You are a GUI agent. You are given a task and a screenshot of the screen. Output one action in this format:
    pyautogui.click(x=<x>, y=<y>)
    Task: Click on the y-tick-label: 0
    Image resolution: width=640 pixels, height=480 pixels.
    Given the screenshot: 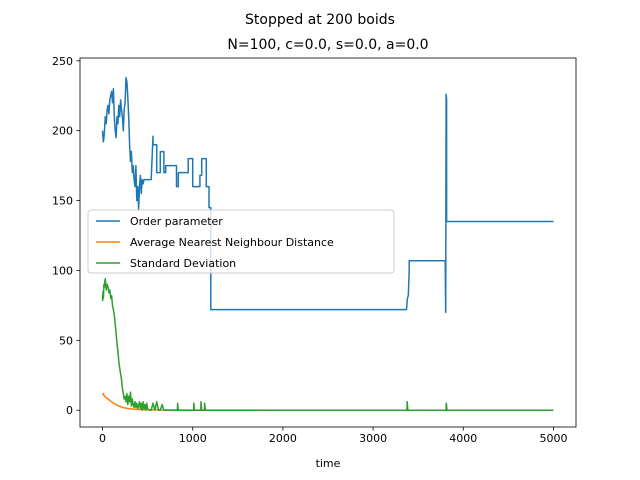 What is the action you would take?
    pyautogui.click(x=69, y=410)
    